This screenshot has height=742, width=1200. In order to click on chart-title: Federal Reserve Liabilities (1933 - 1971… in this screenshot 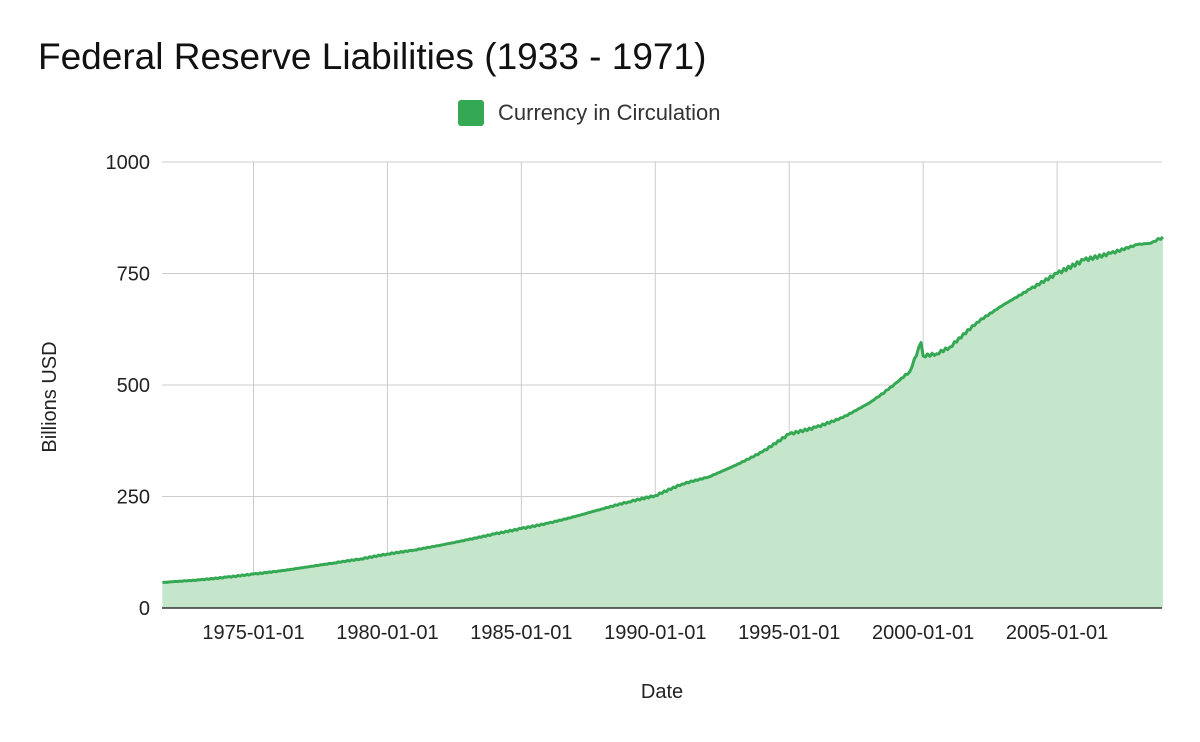, I will do `click(372, 56)`.